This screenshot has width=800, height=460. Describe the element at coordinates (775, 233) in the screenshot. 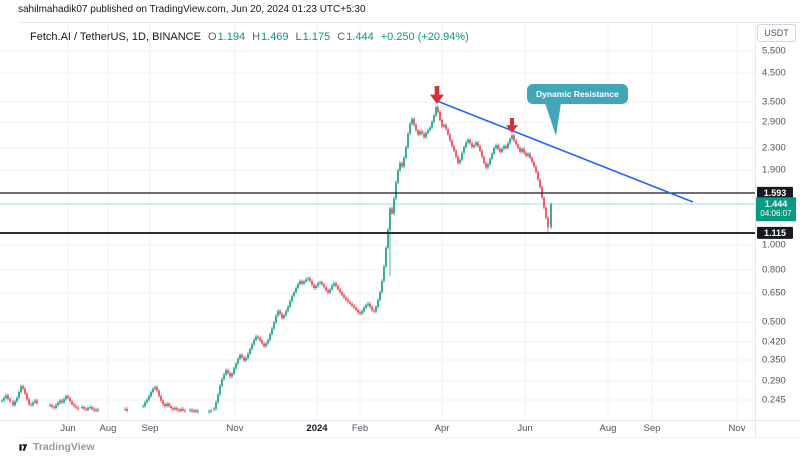

I see `price-level-badge: 1.115` at that location.